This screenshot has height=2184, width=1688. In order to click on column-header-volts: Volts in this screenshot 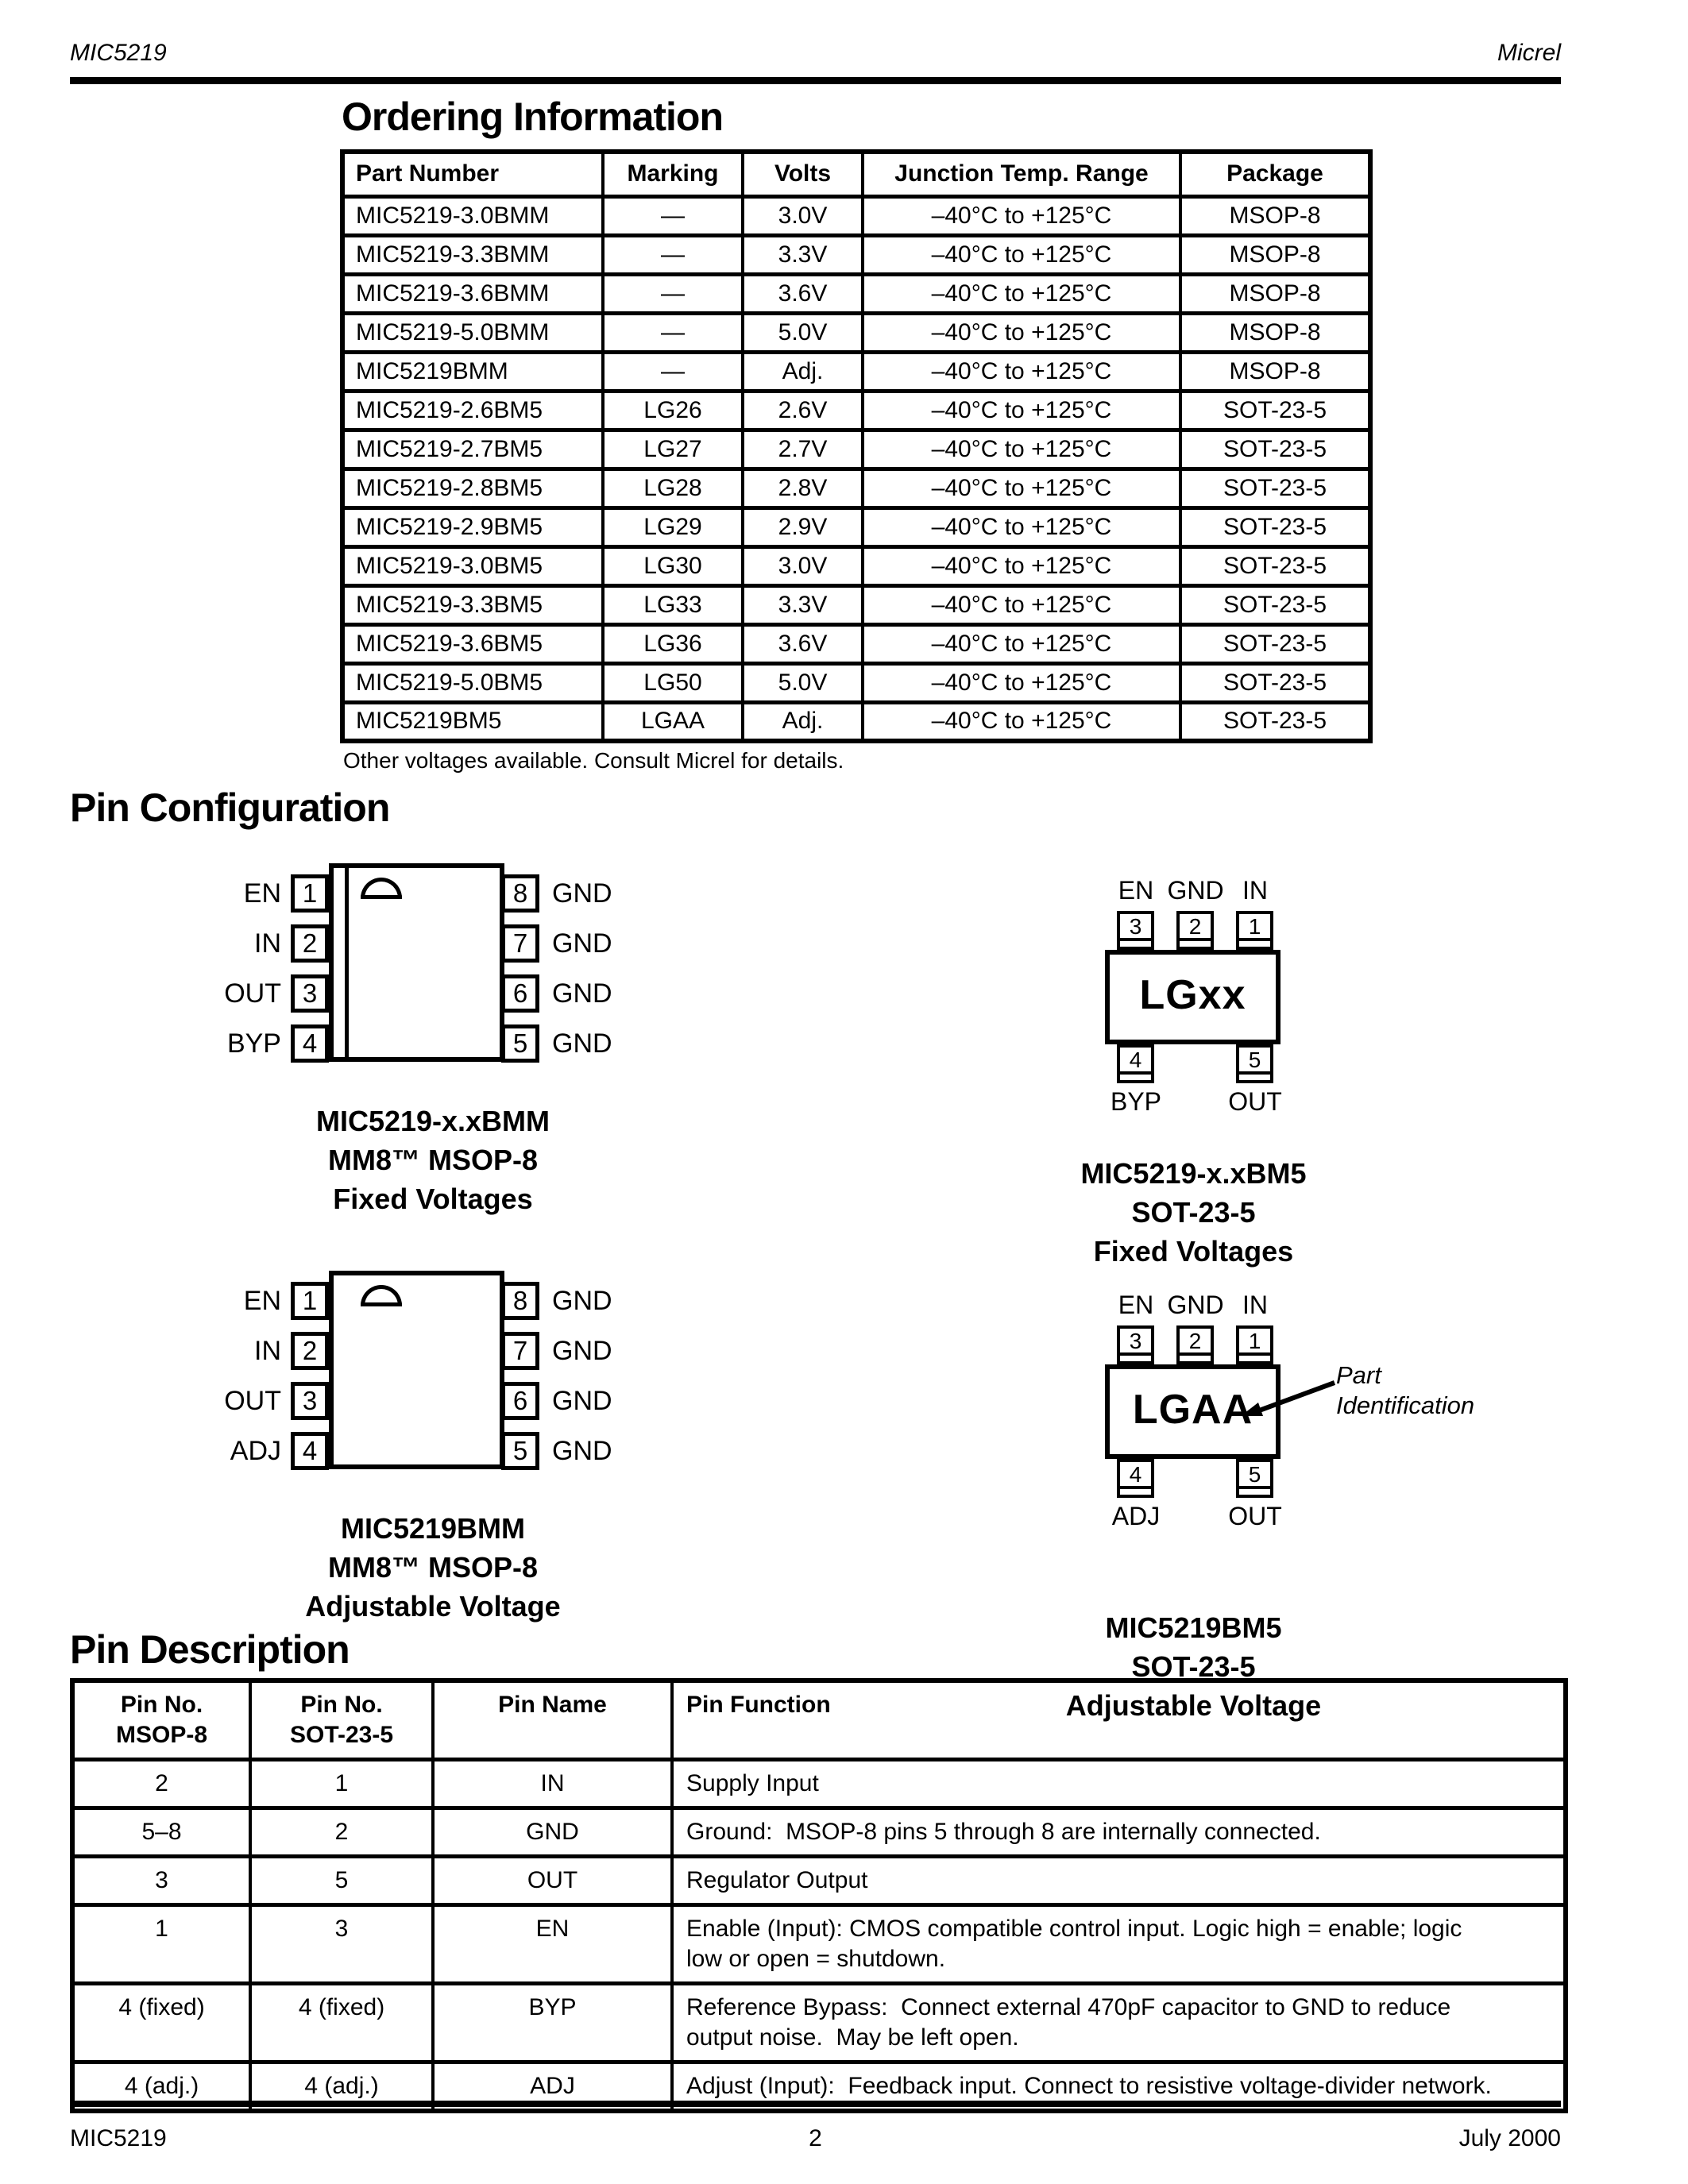, I will do `click(802, 174)`.